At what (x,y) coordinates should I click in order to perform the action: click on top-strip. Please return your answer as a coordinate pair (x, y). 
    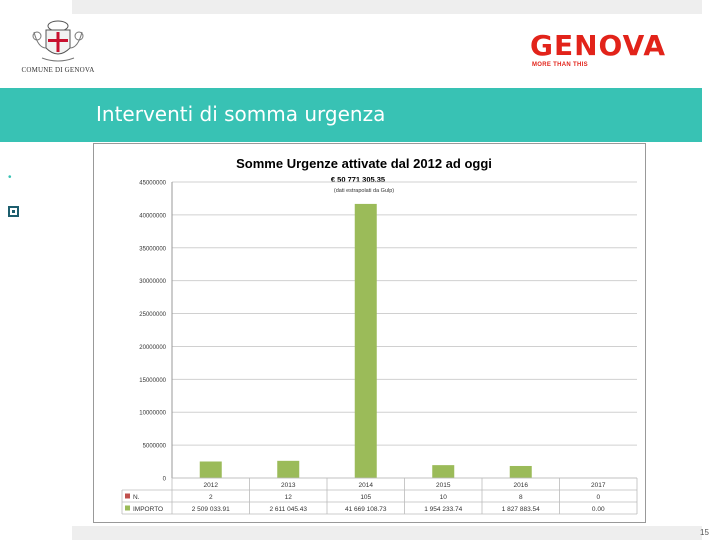
    Looking at the image, I should click on (387, 7).